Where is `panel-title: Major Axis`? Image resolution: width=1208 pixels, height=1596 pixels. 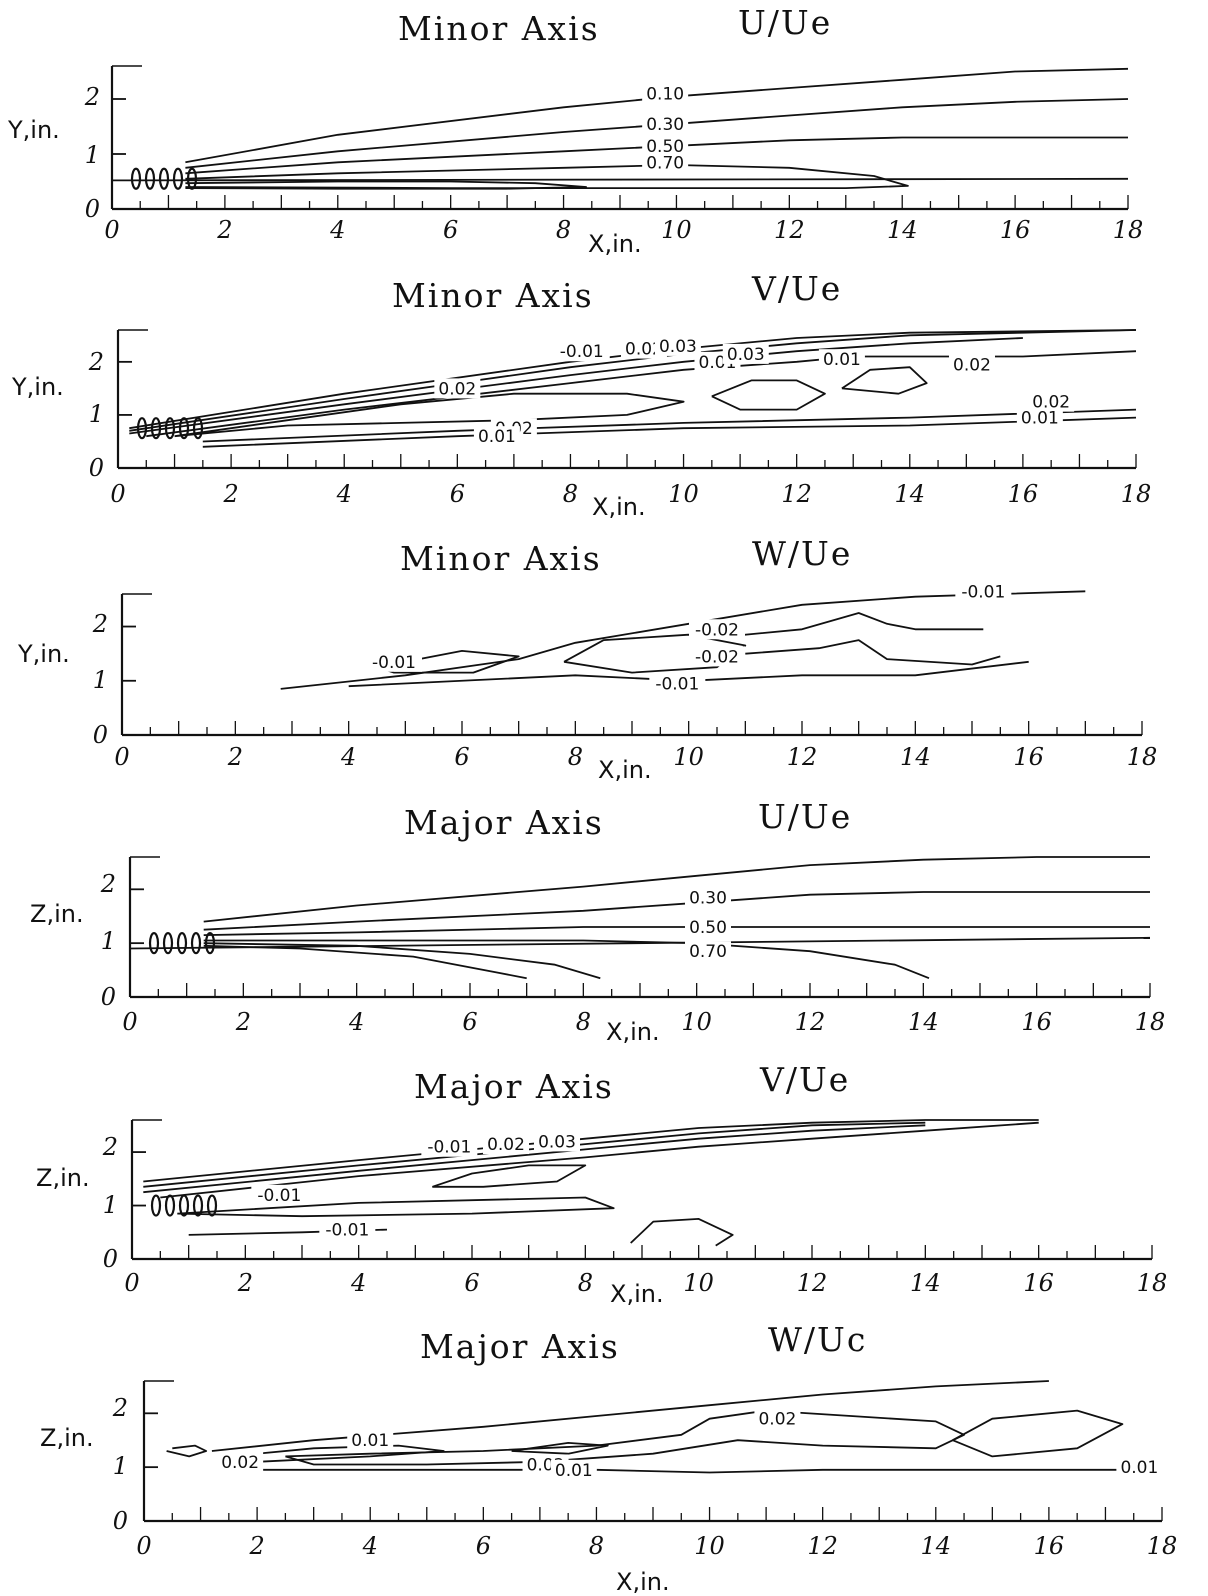 panel-title: Major Axis is located at coordinates (514, 1086).